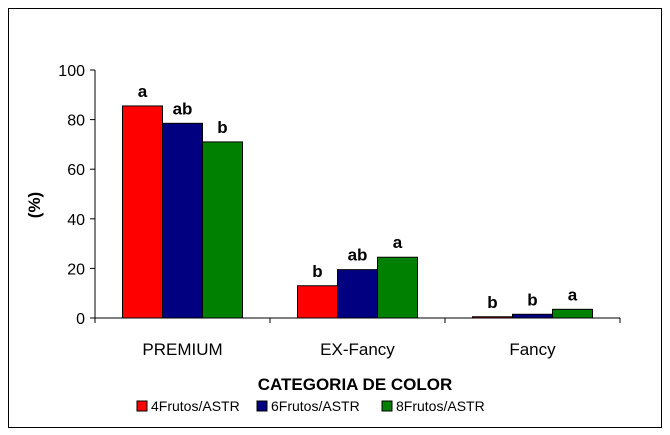 The image size is (670, 435). Describe the element at coordinates (76, 121) in the screenshot. I see `y-tick-label: 80` at that location.